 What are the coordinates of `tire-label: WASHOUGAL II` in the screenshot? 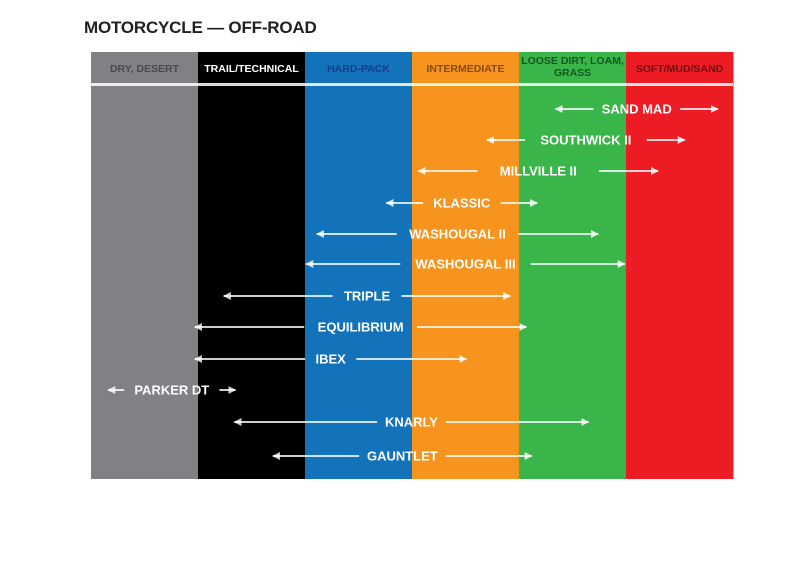 It's located at (457, 234).